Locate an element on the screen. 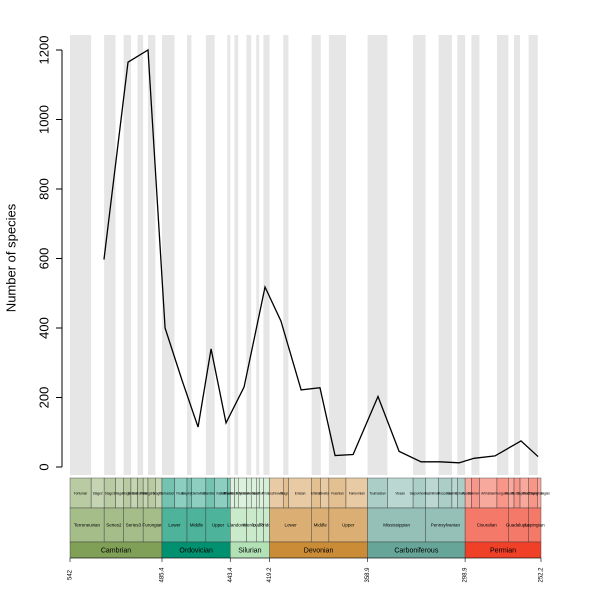 This screenshot has width=600, height=600. series-label: Pennsylvanian is located at coordinates (446, 525).